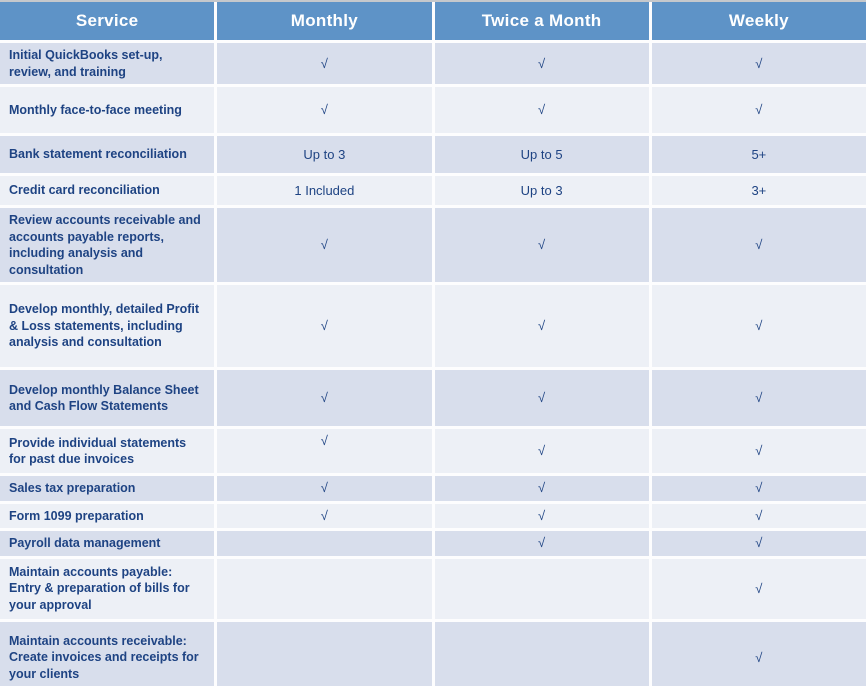 The height and width of the screenshot is (686, 866). What do you see at coordinates (324, 190) in the screenshot?
I see `monthly-cell: 1 Included` at bounding box center [324, 190].